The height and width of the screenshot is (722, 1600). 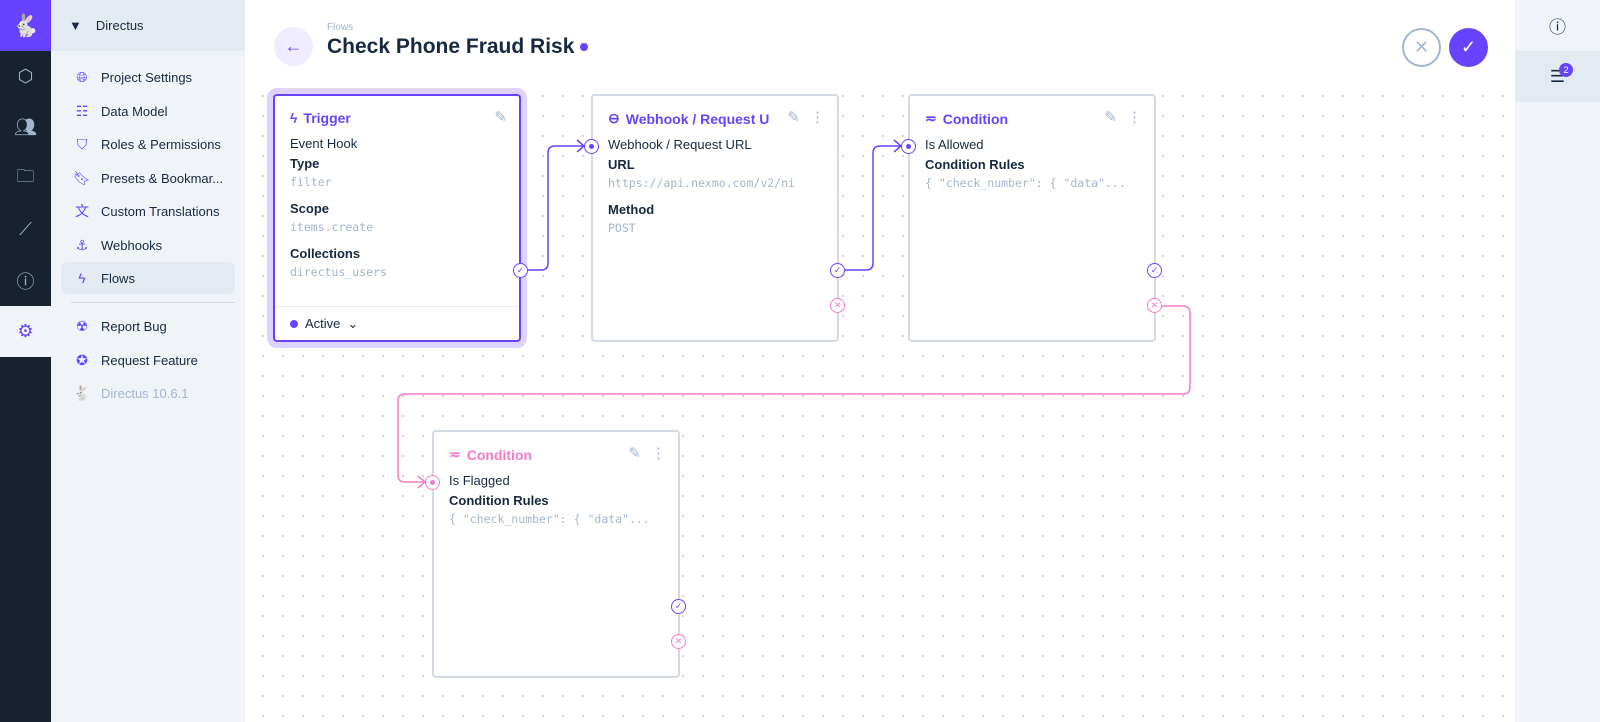 I want to click on insights-icon: ⟋, so click(x=25, y=229).